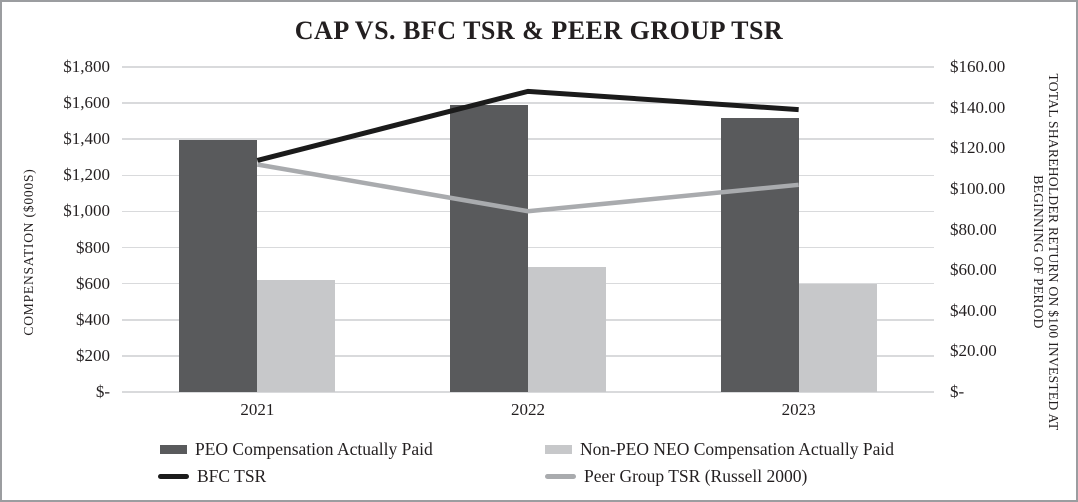  What do you see at coordinates (973, 270) in the screenshot?
I see `y-axis-tick-right: $60.00` at bounding box center [973, 270].